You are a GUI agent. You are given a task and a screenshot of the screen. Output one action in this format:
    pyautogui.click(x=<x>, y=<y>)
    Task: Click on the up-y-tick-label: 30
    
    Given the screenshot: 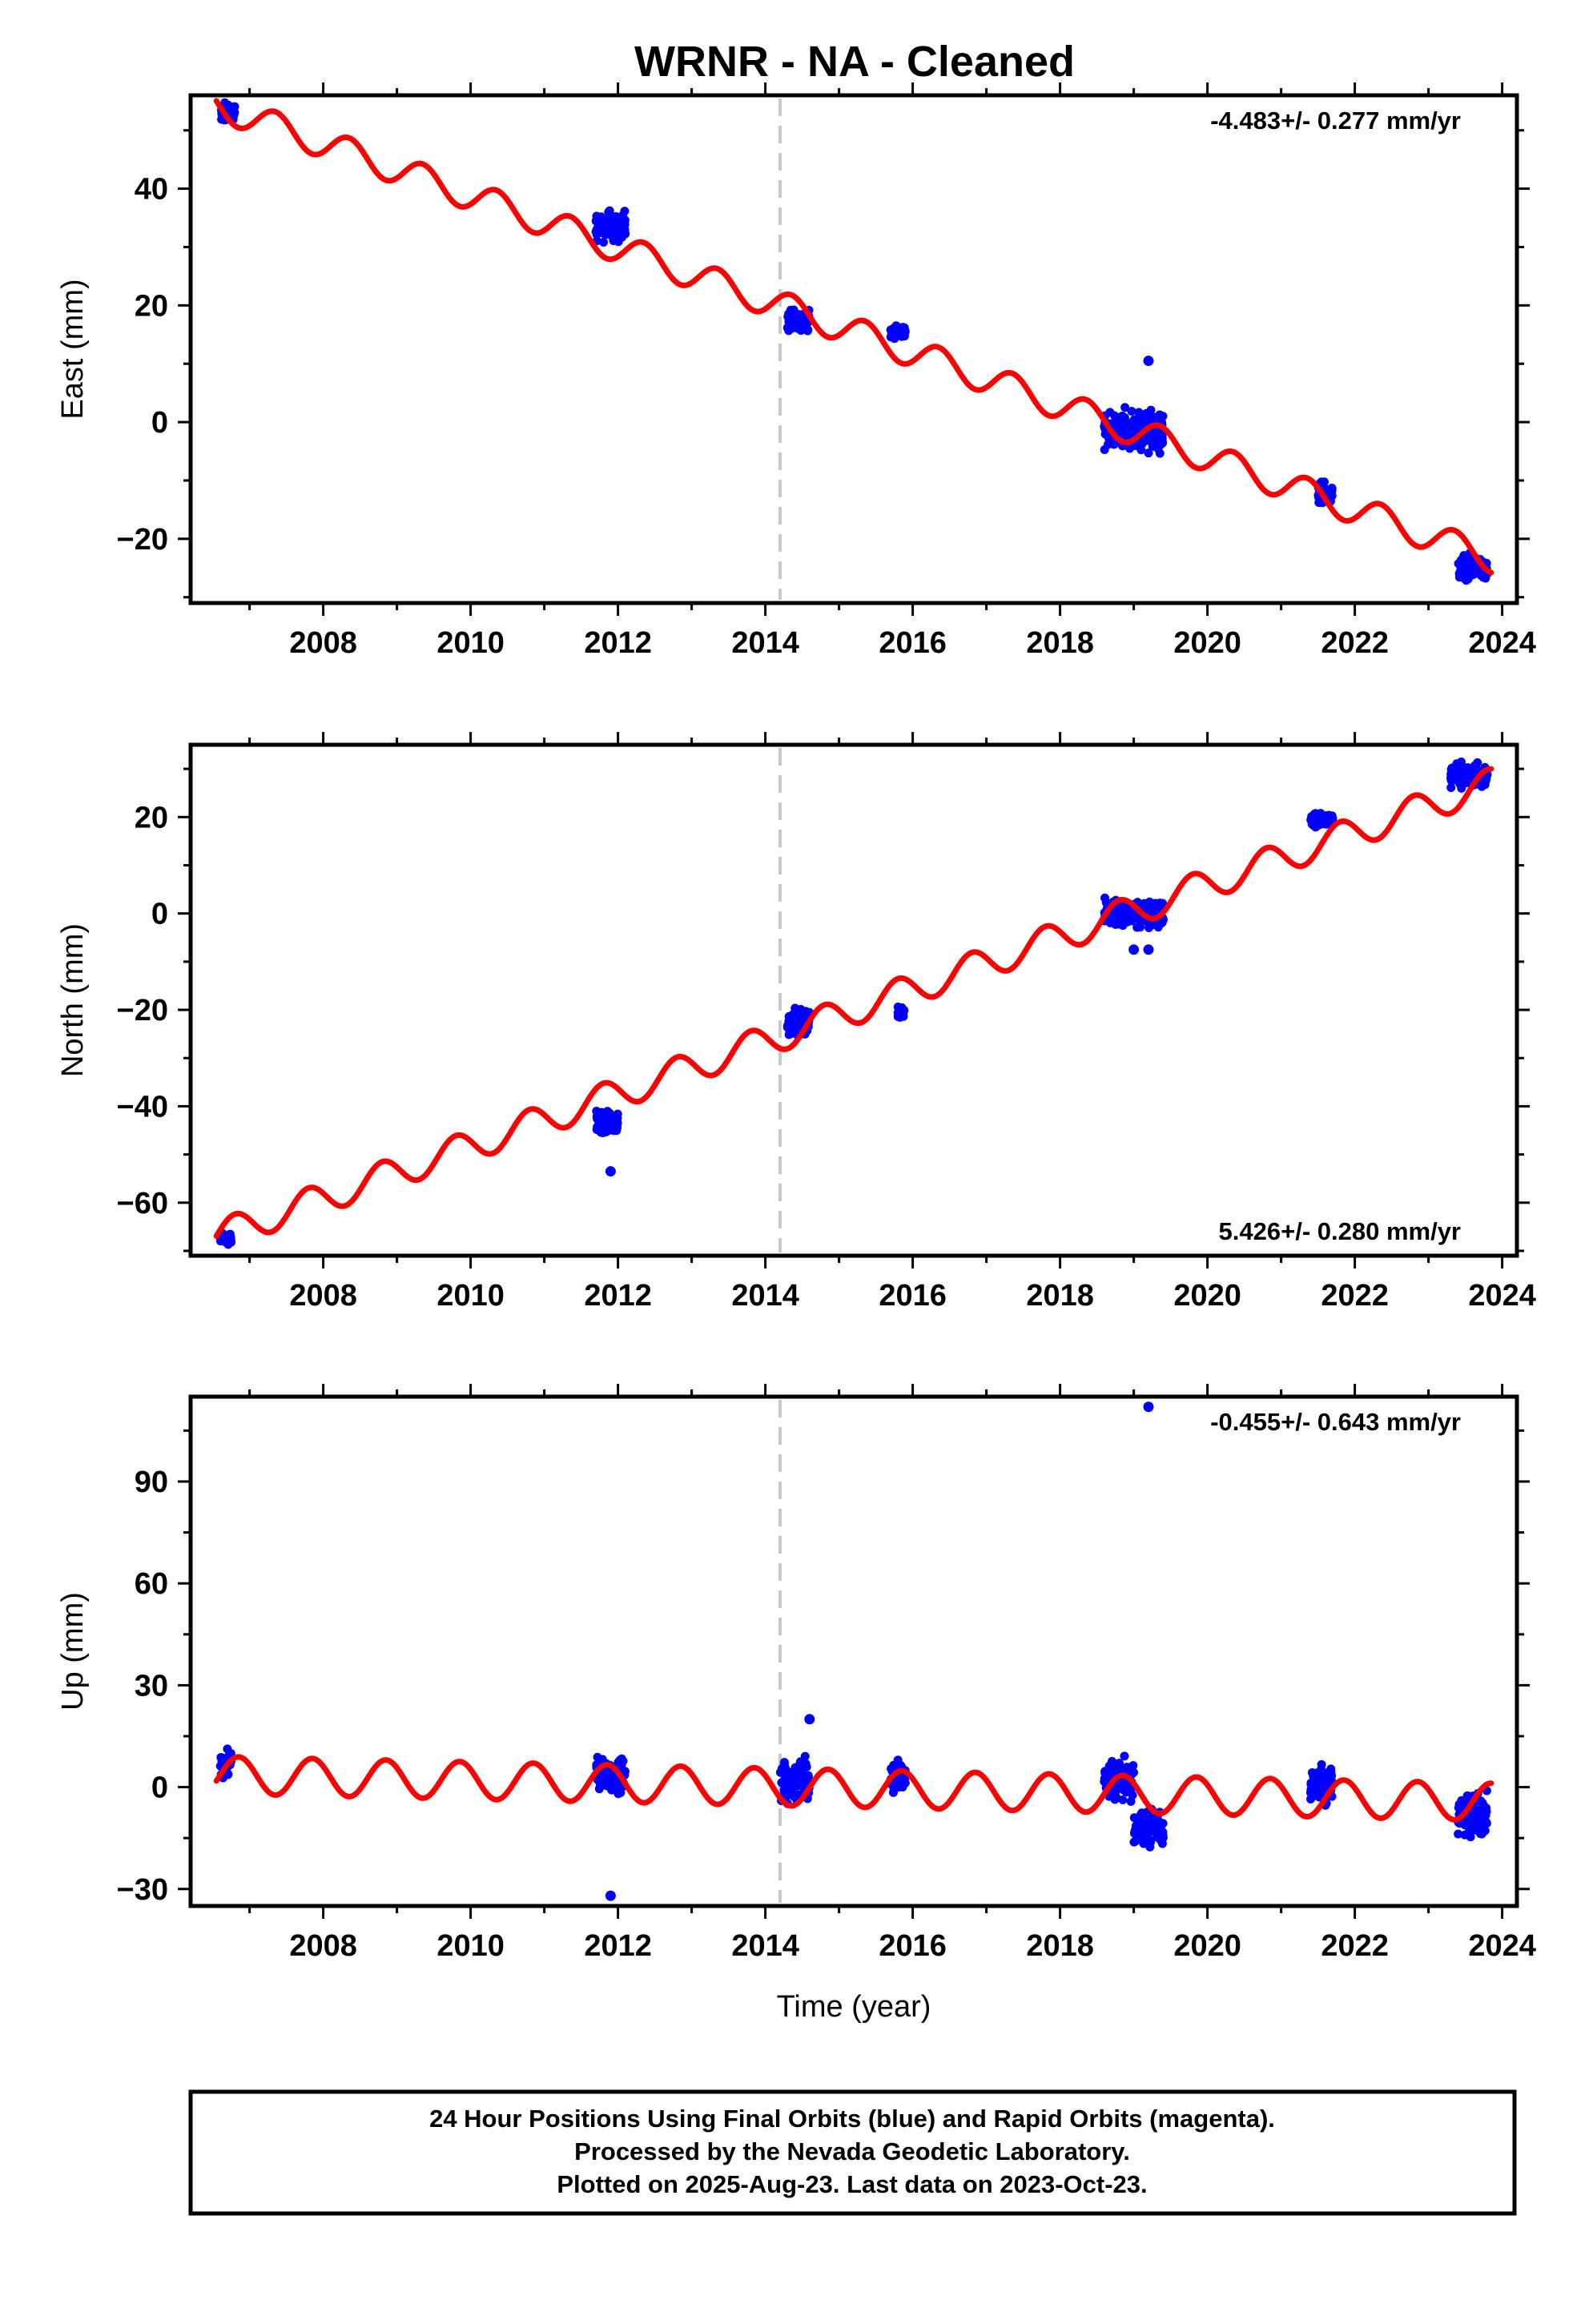 What is the action you would take?
    pyautogui.click(x=151, y=1686)
    